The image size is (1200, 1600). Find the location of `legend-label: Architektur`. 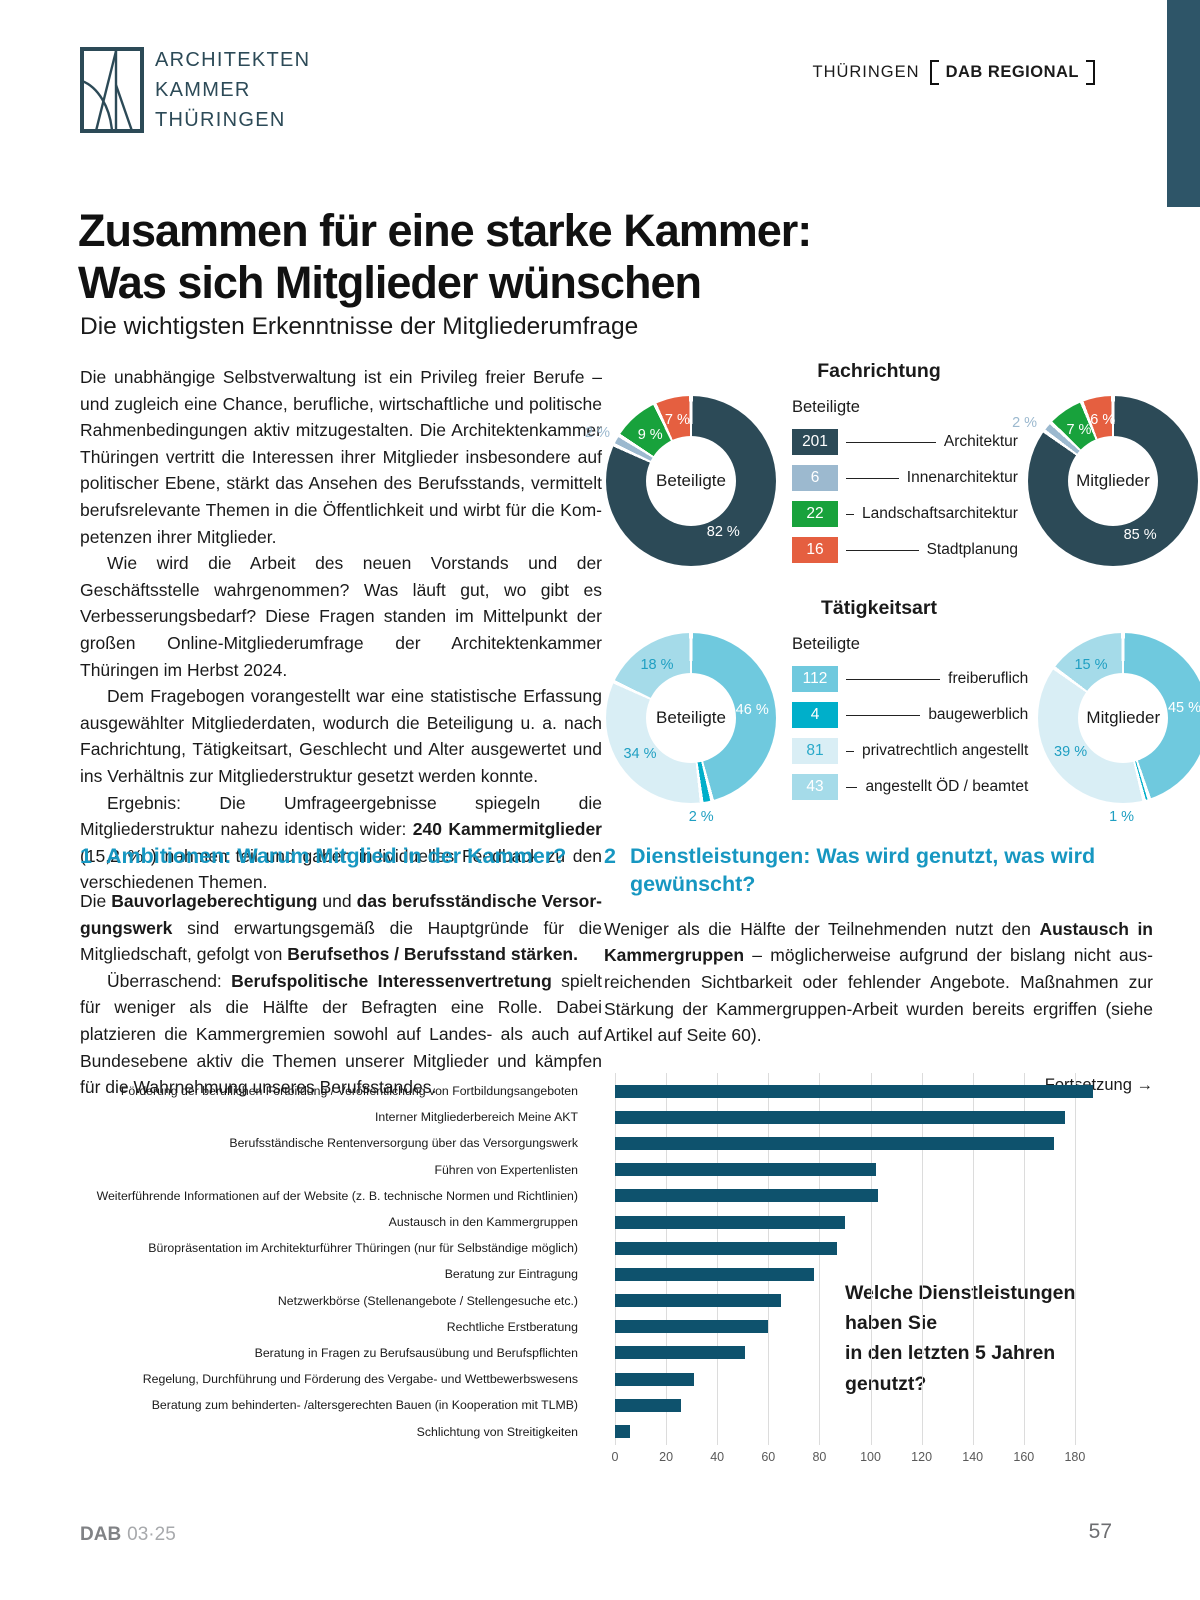

legend-label: Architektur is located at coordinates (980, 441).